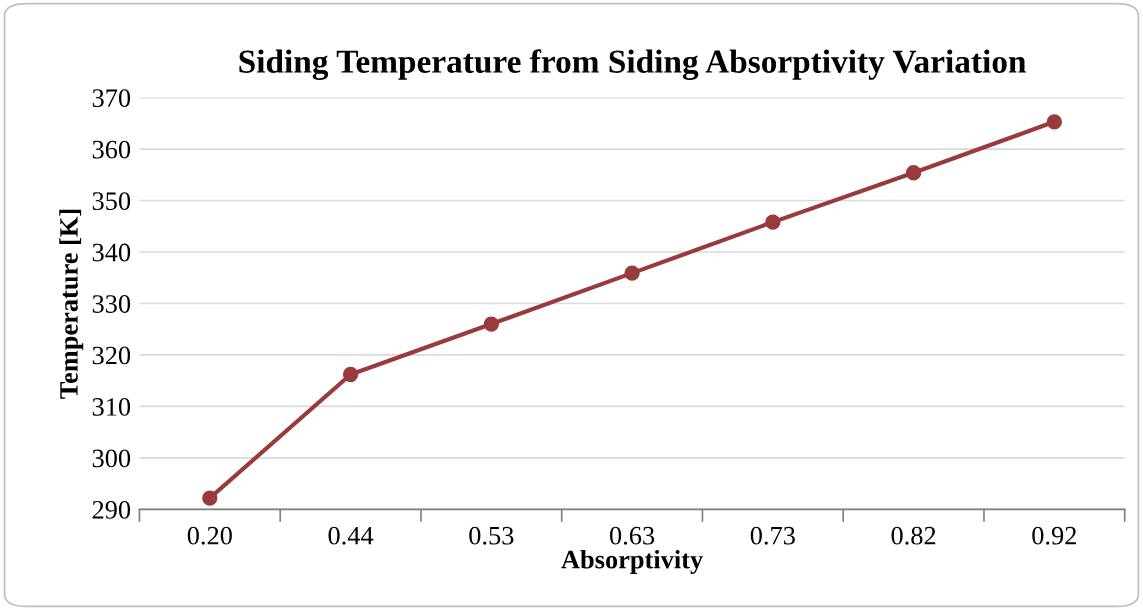  What do you see at coordinates (111, 201) in the screenshot?
I see `y-tick-label: 350` at bounding box center [111, 201].